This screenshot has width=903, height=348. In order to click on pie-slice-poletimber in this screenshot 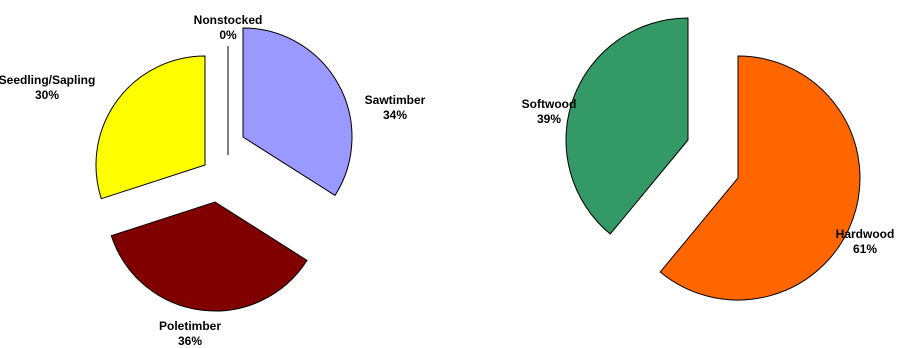, I will do `click(209, 256)`.